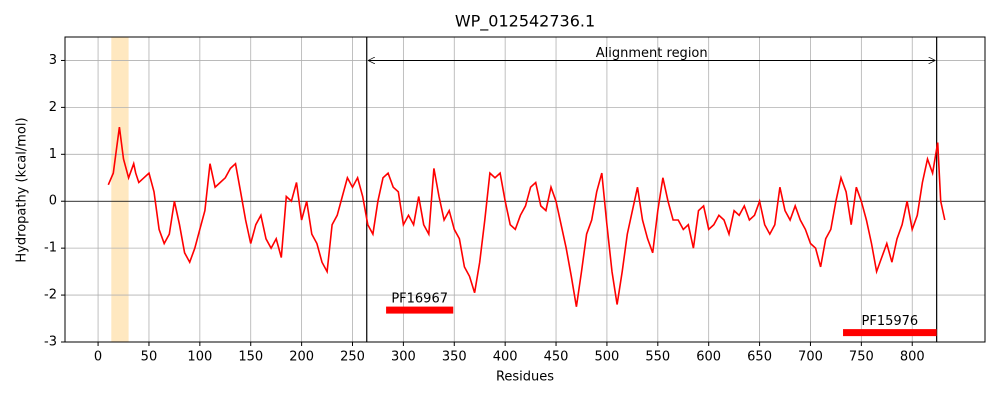 This screenshot has height=400, width=1000. I want to click on x-tick-label: 100, so click(199, 357).